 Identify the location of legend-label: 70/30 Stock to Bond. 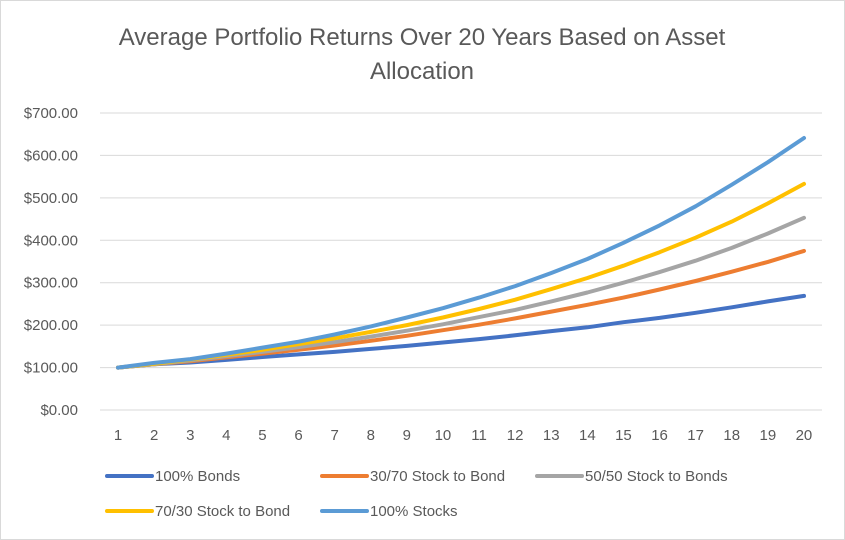
(222, 511).